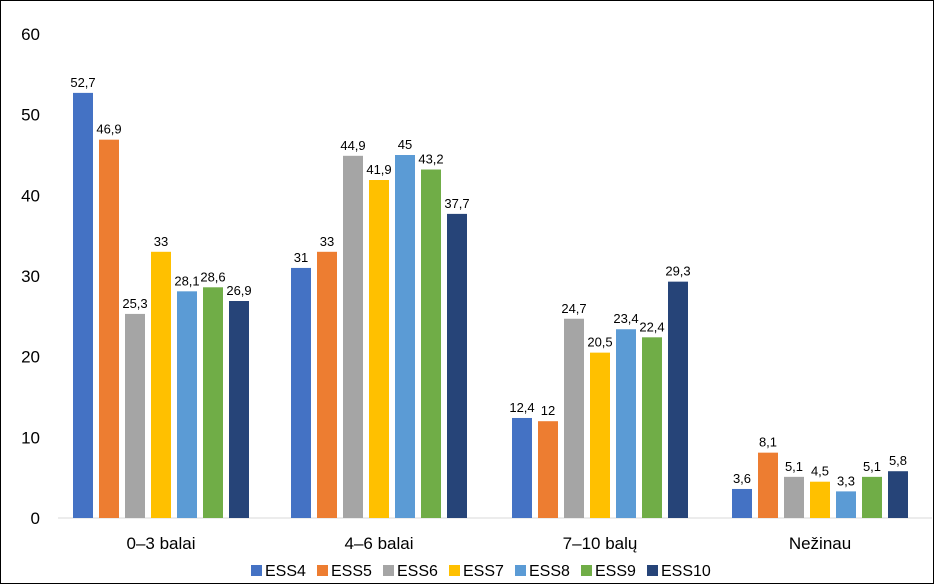  I want to click on data-label: 26,9, so click(238, 290).